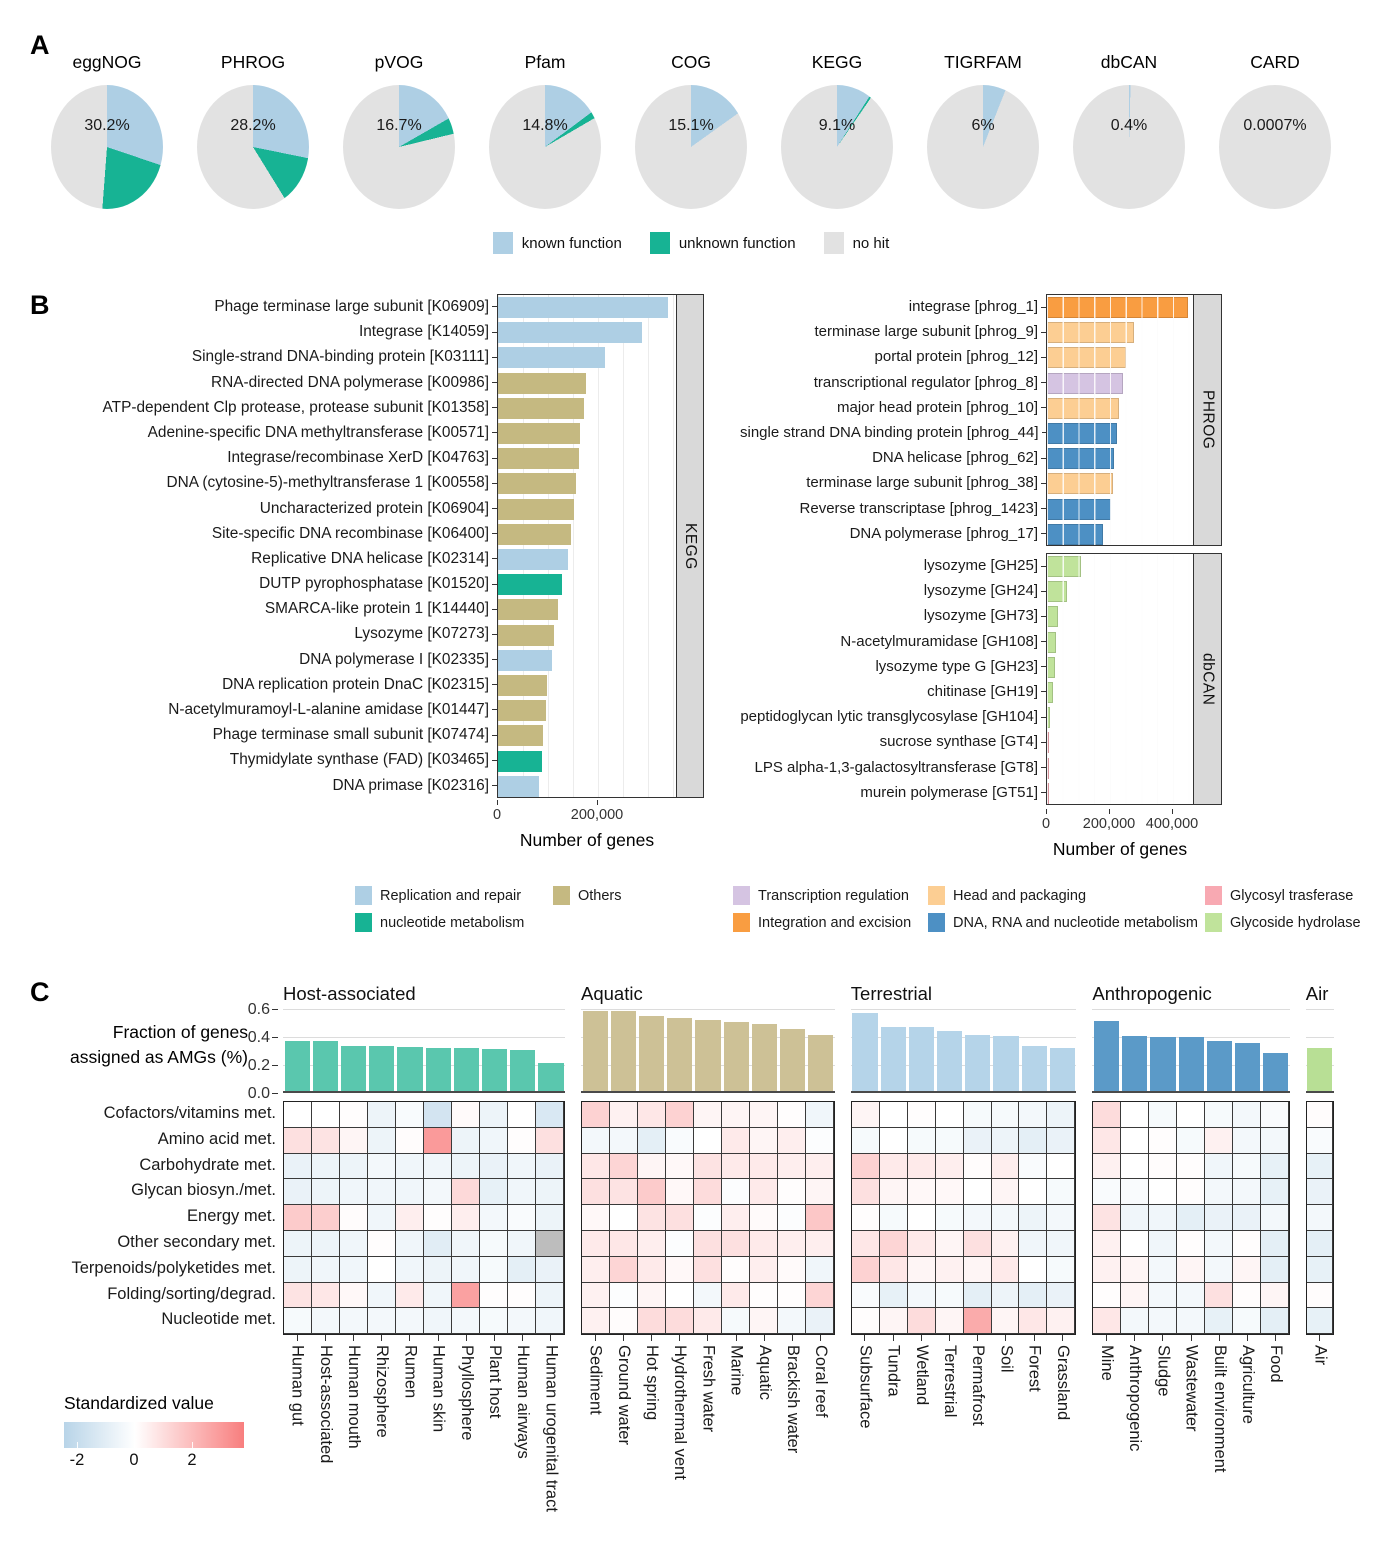 This screenshot has height=1546, width=1382. What do you see at coordinates (587, 840) in the screenshot?
I see `kegg-x-axis-title: Number of genes` at bounding box center [587, 840].